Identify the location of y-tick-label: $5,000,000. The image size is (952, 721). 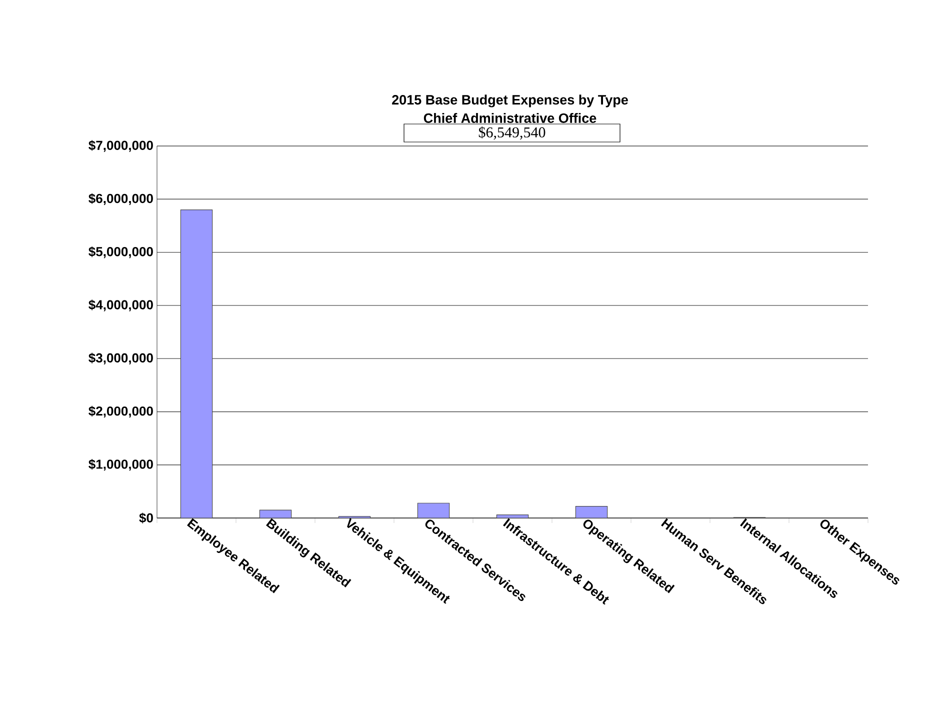
(120, 252).